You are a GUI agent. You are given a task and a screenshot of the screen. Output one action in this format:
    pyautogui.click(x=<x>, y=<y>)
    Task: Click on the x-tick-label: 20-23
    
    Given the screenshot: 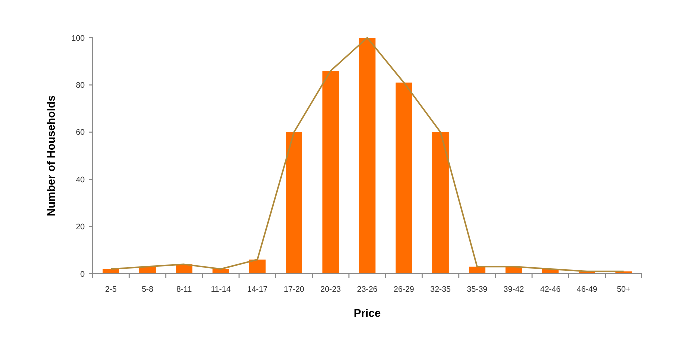 What is the action you would take?
    pyautogui.click(x=331, y=289)
    